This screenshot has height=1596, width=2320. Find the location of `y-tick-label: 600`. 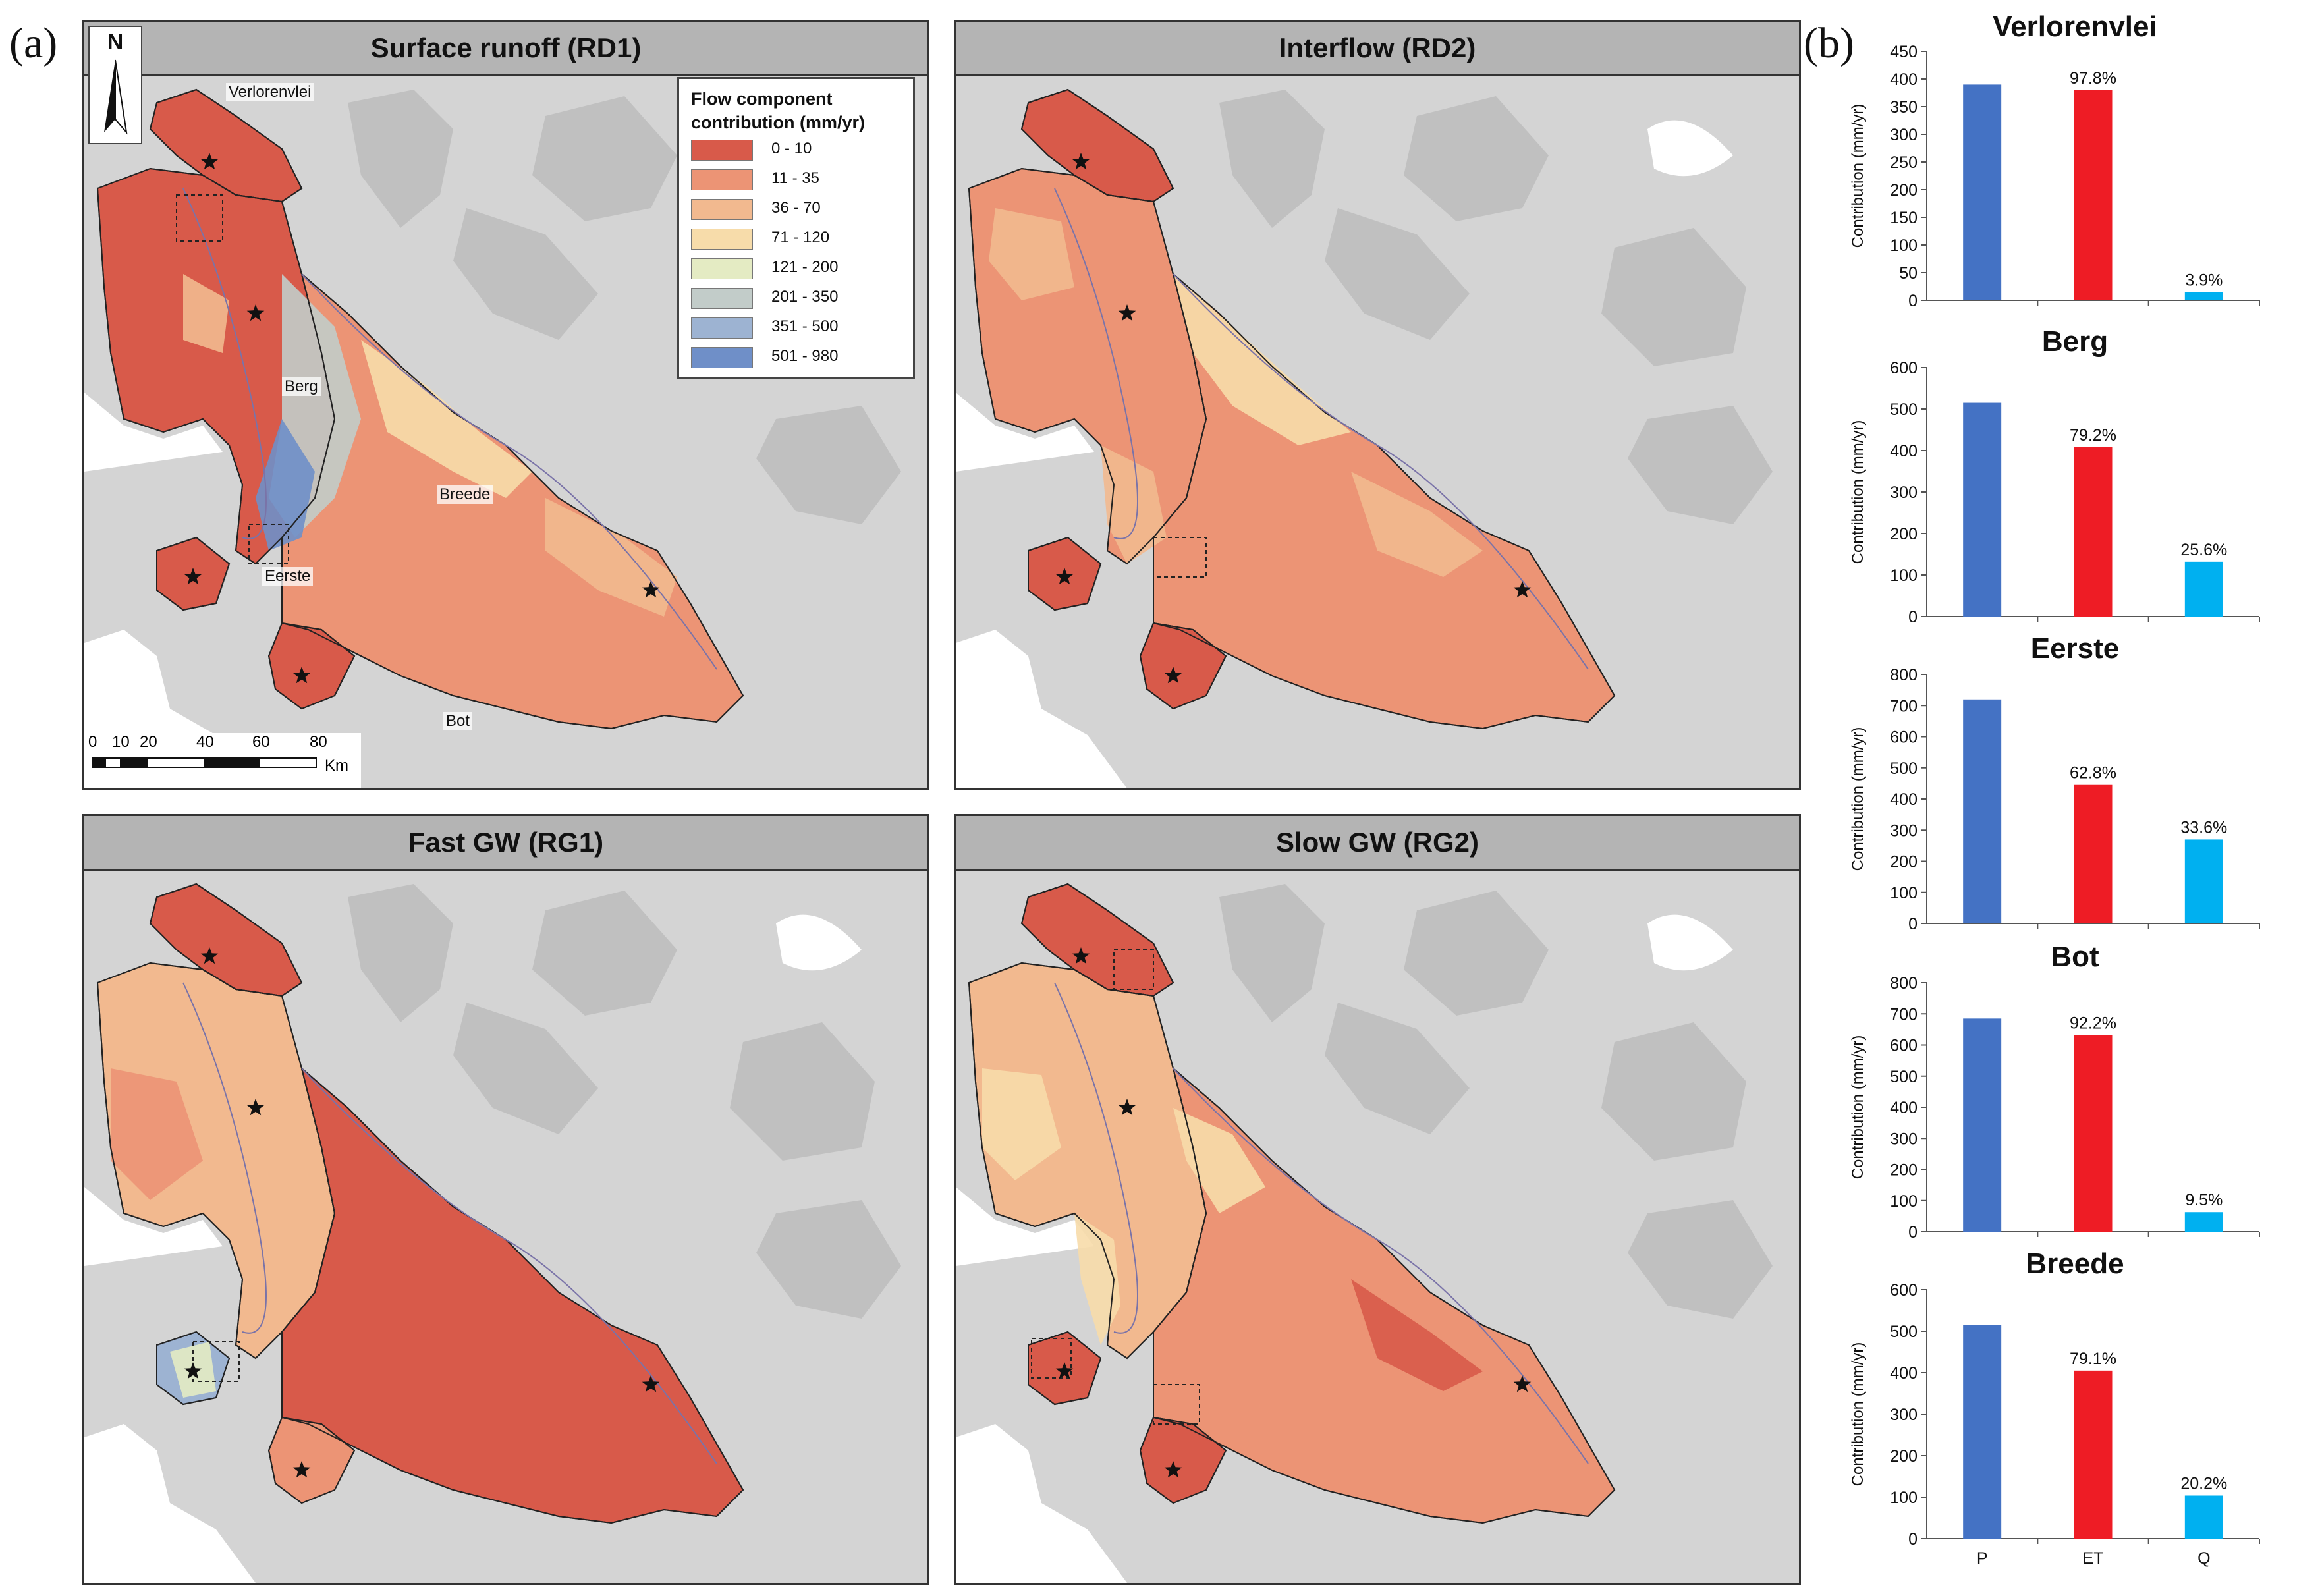

y-tick-label: 600 is located at coordinates (1904, 738).